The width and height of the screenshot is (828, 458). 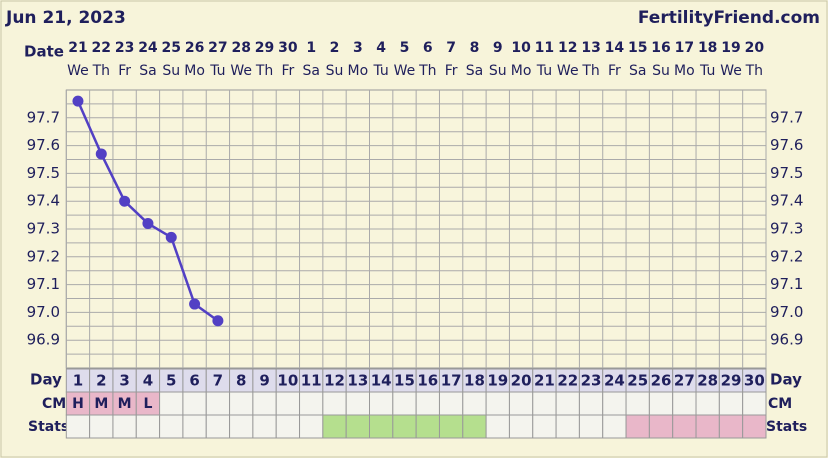 What do you see at coordinates (707, 381) in the screenshot?
I see `day-number: 28` at bounding box center [707, 381].